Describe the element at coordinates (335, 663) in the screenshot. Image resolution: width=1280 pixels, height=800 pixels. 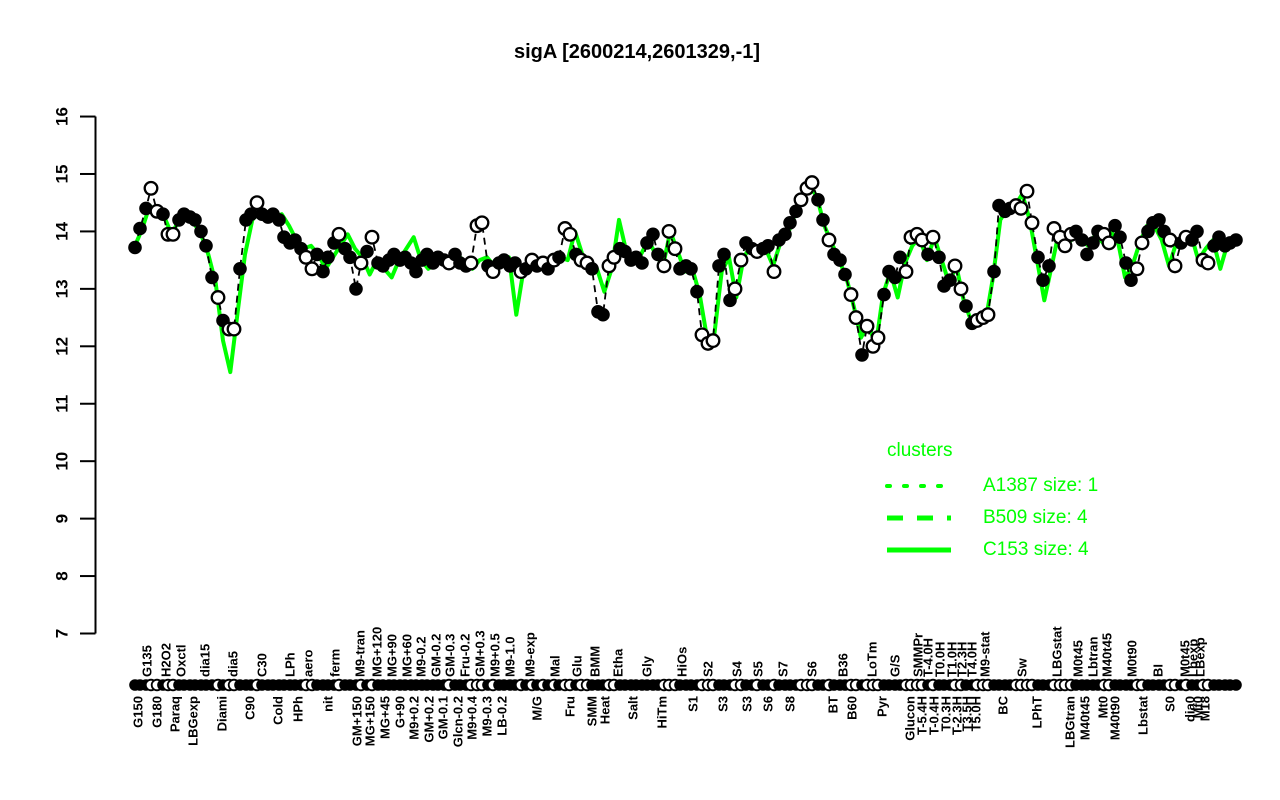
I see `x-label-top: ferm` at that location.